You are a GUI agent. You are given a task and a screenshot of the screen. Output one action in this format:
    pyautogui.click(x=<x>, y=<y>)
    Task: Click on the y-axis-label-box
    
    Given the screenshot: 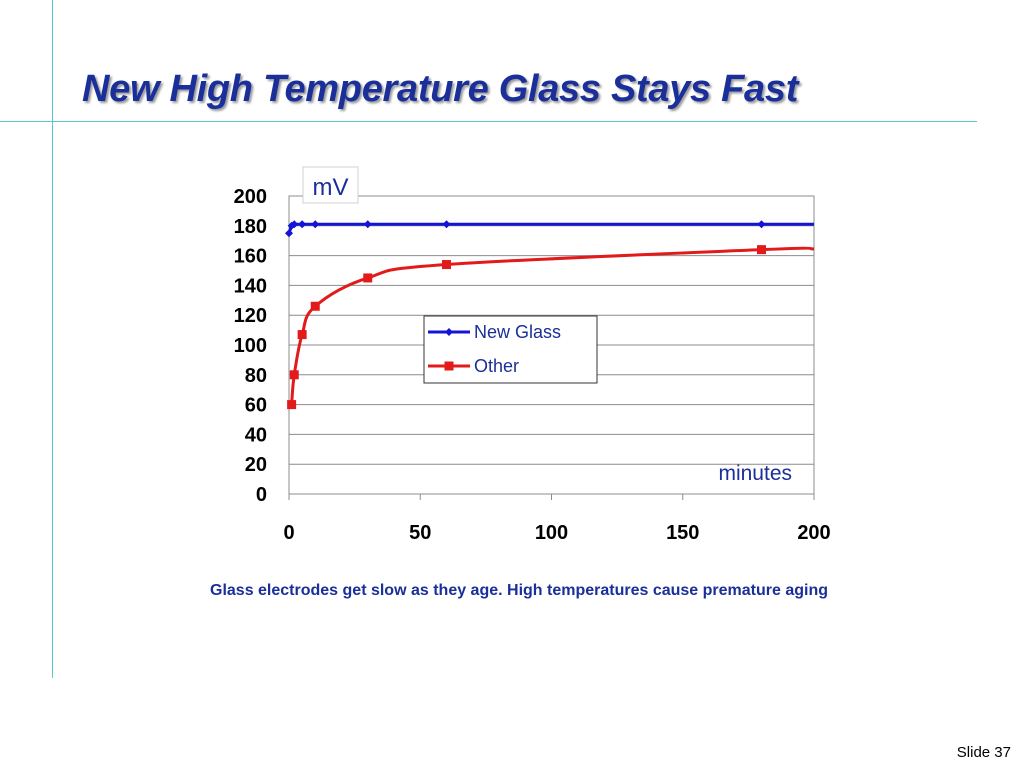 What is the action you would take?
    pyautogui.click(x=330, y=185)
    